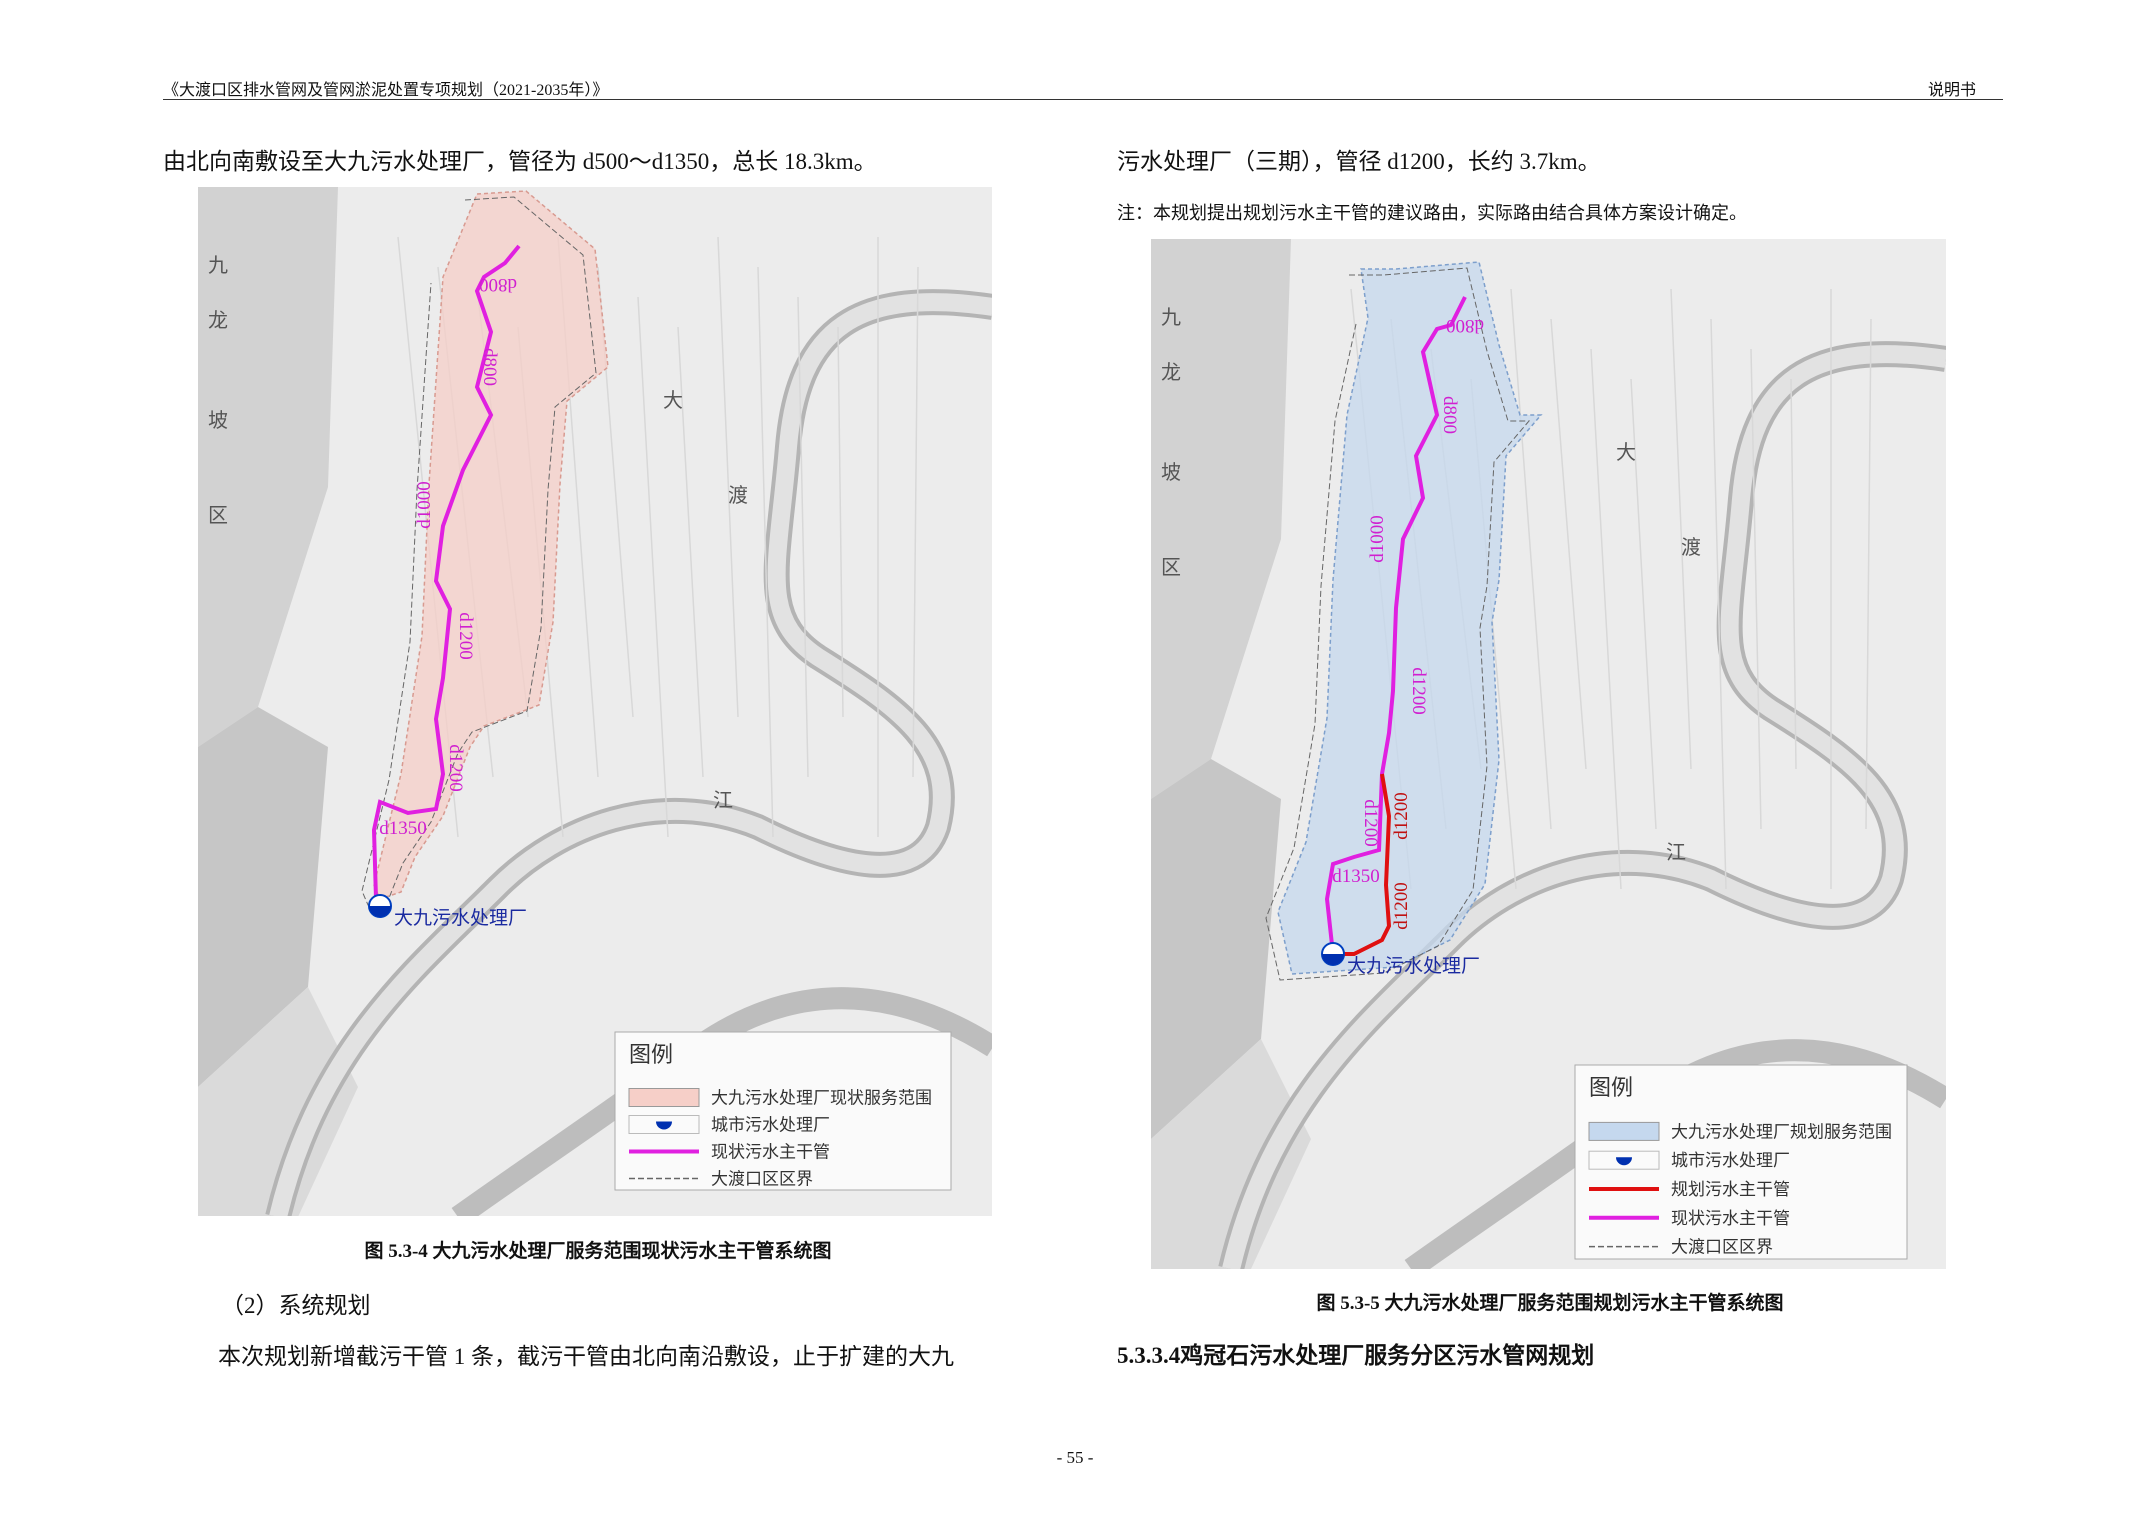 The image size is (2149, 1520). What do you see at coordinates (296, 1305) in the screenshot?
I see `subheading: （2）系统规划` at bounding box center [296, 1305].